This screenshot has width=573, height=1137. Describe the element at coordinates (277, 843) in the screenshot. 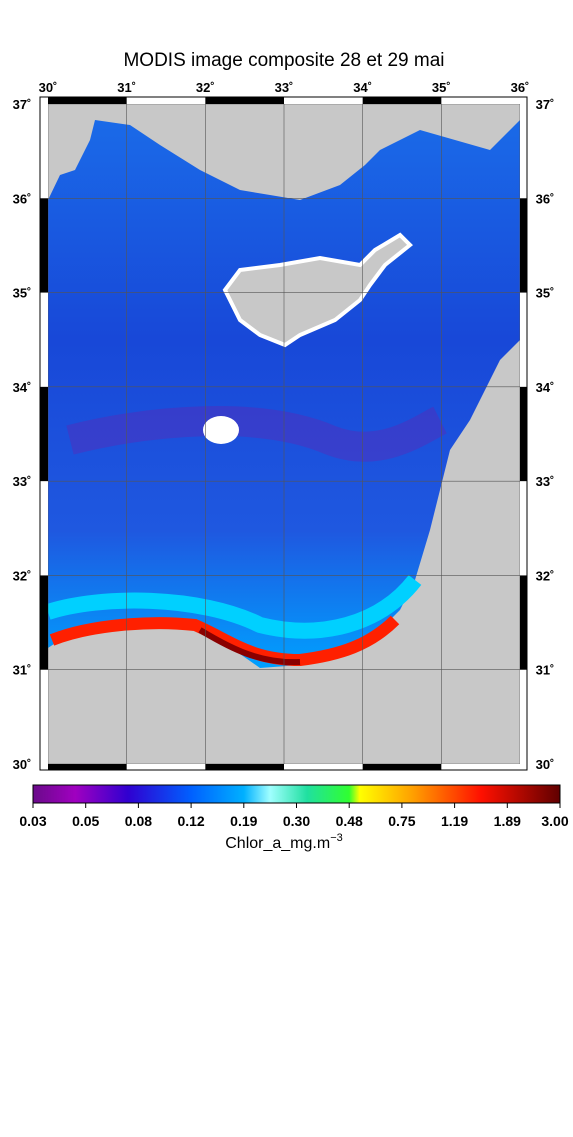

I see `colorbar-title-text: Chlor_a_mg.m` at that location.